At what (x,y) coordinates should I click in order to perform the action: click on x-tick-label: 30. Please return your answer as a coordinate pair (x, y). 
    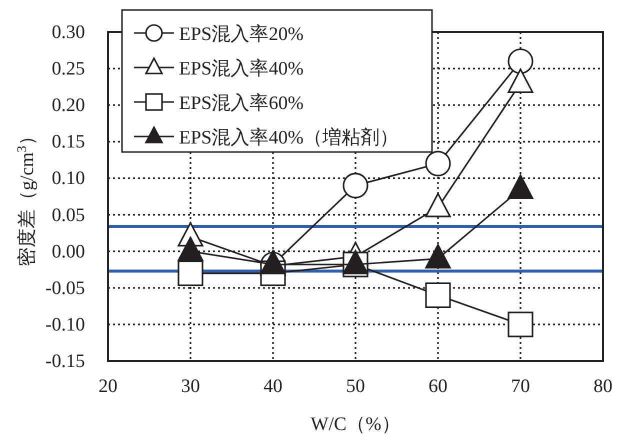
    Looking at the image, I should click on (190, 386).